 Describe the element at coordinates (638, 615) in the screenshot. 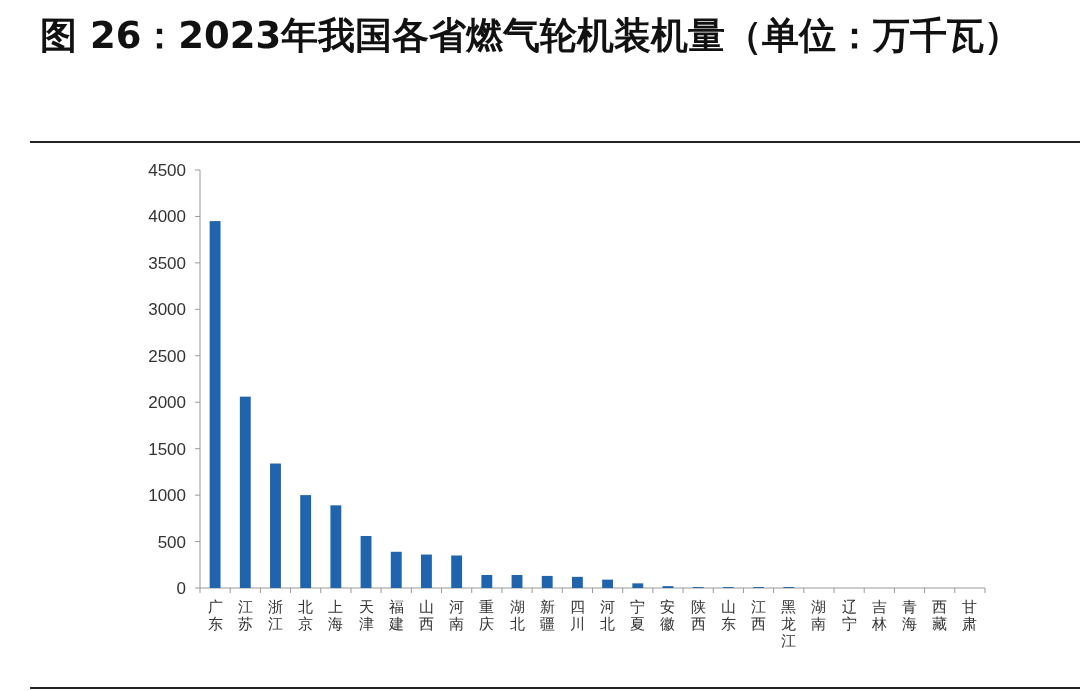

I see `x-tick-label: 宁夏` at that location.